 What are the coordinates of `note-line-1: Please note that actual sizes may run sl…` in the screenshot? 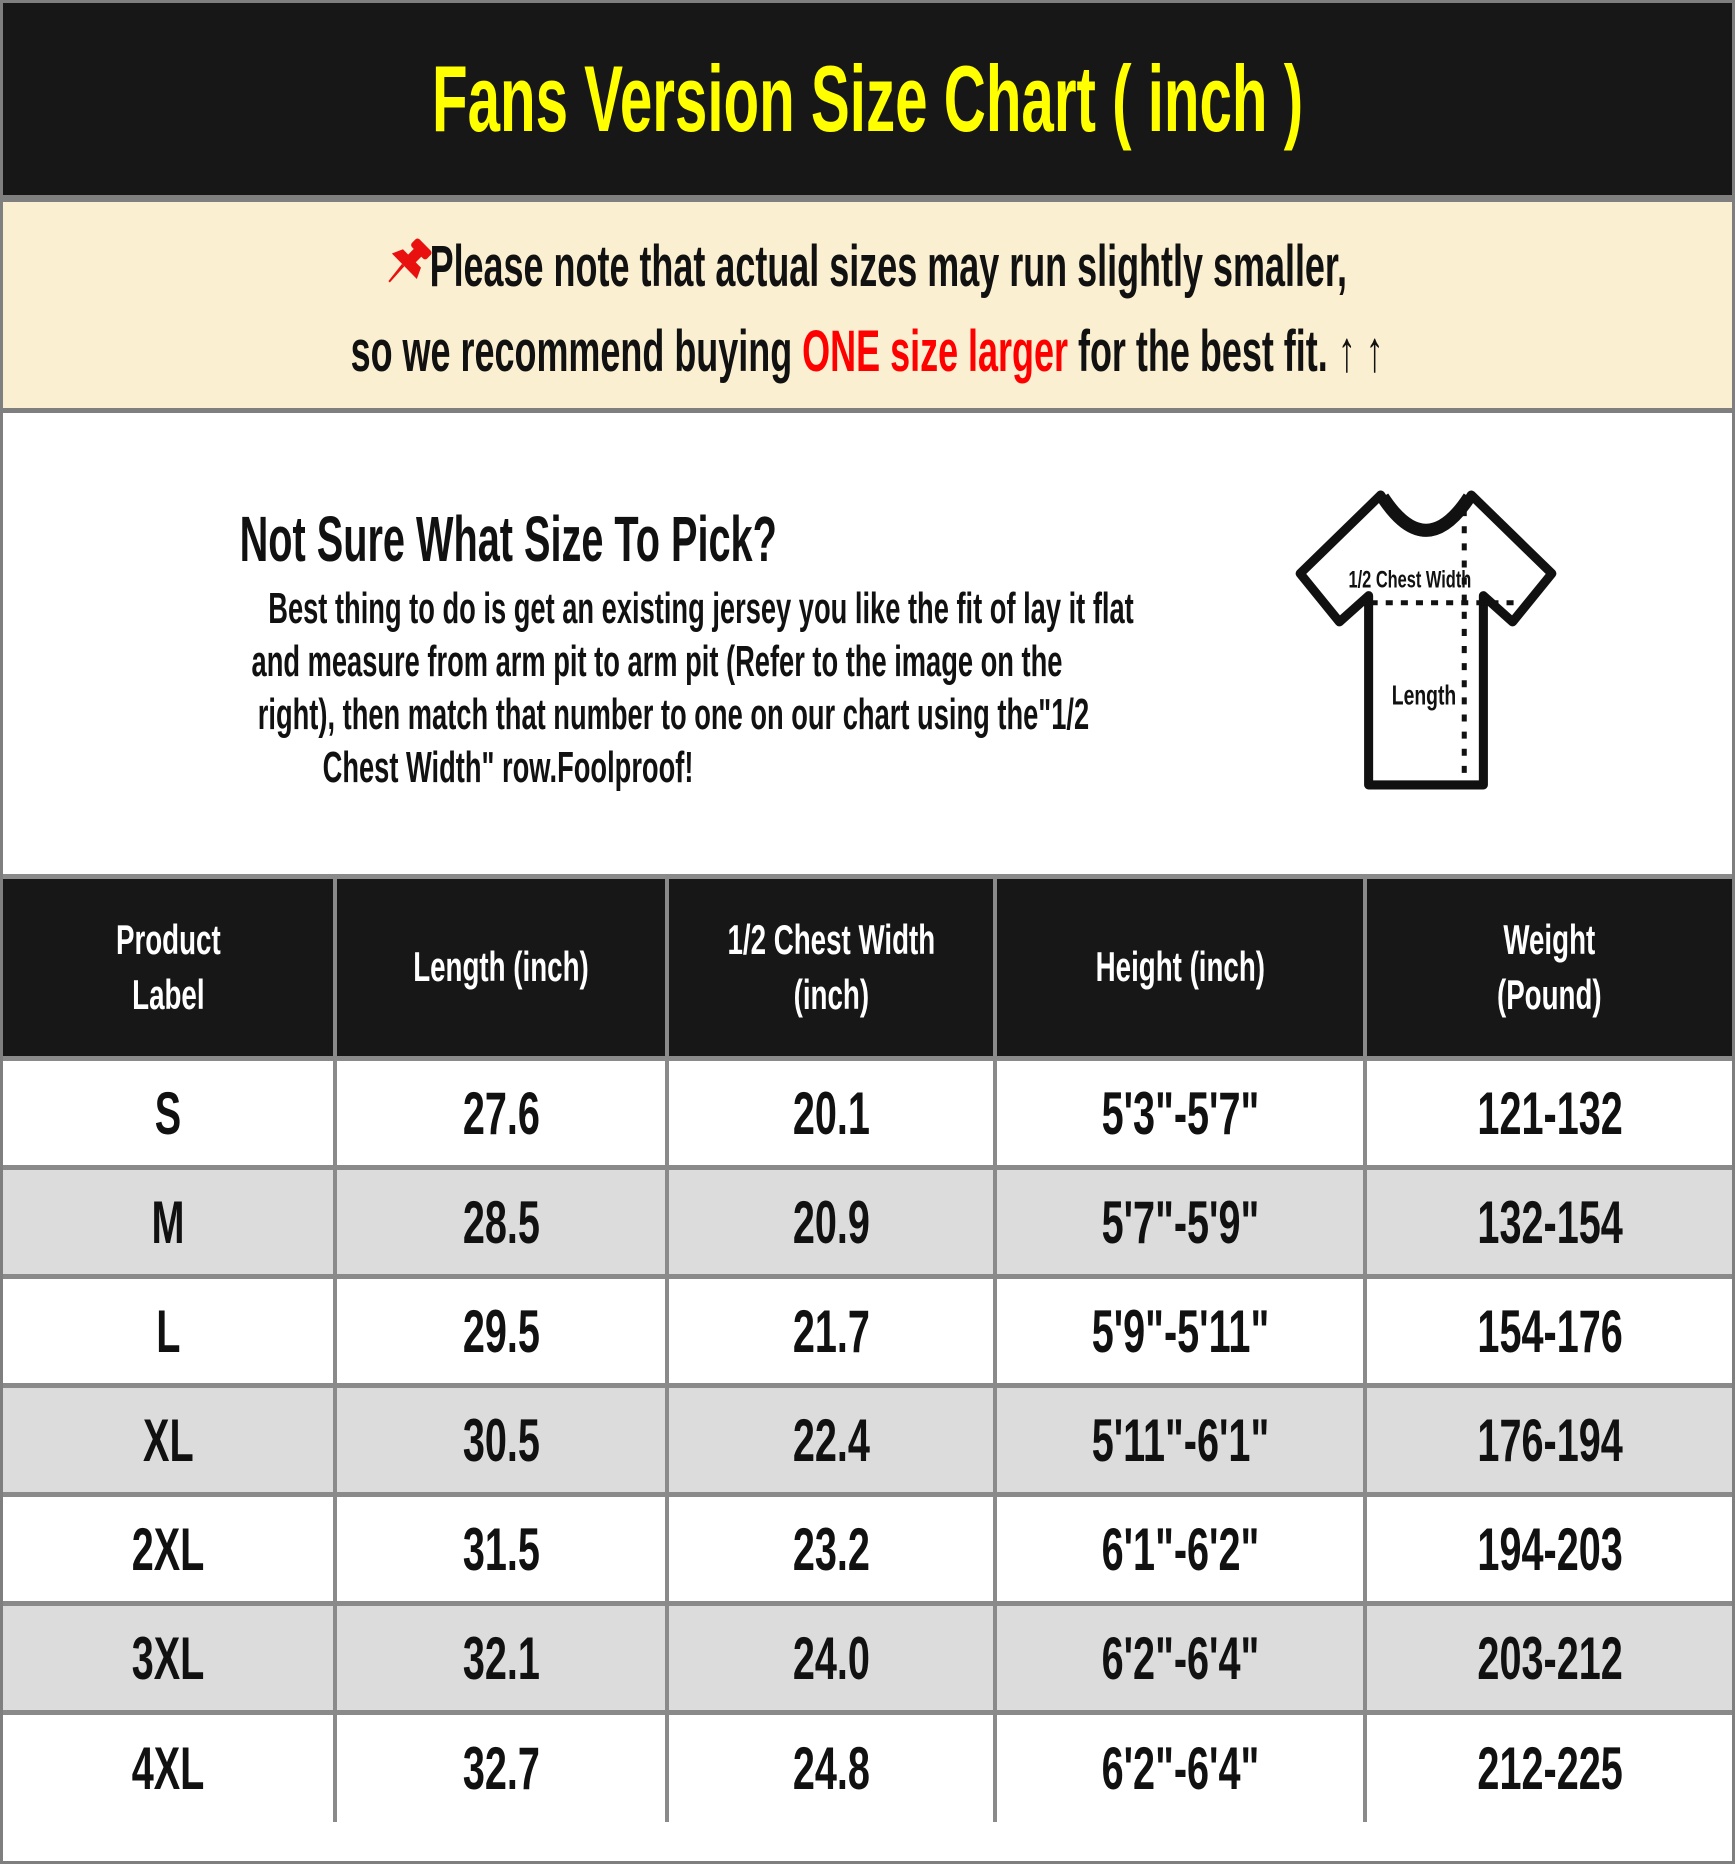 It's located at (868, 266).